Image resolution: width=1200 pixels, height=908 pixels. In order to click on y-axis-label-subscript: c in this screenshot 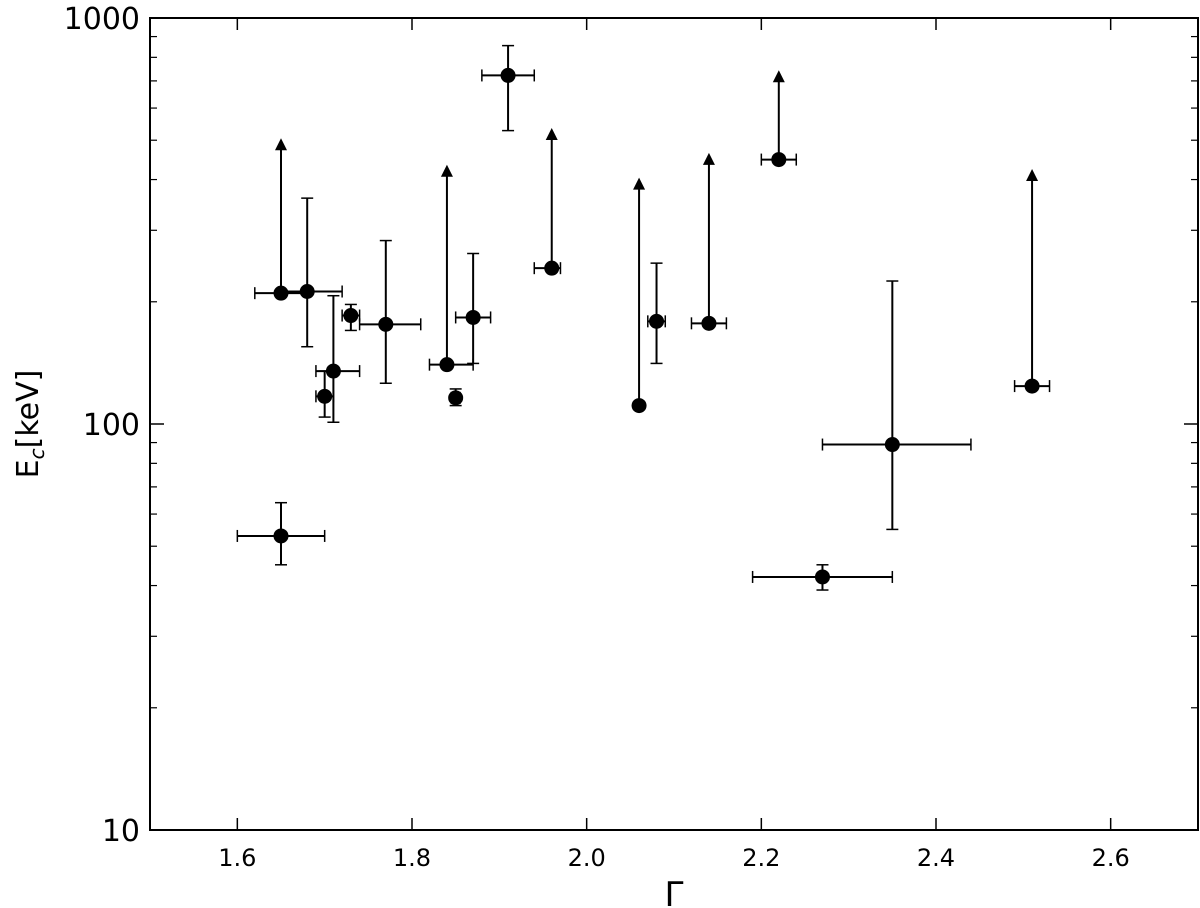, I will do `click(37, 453)`.